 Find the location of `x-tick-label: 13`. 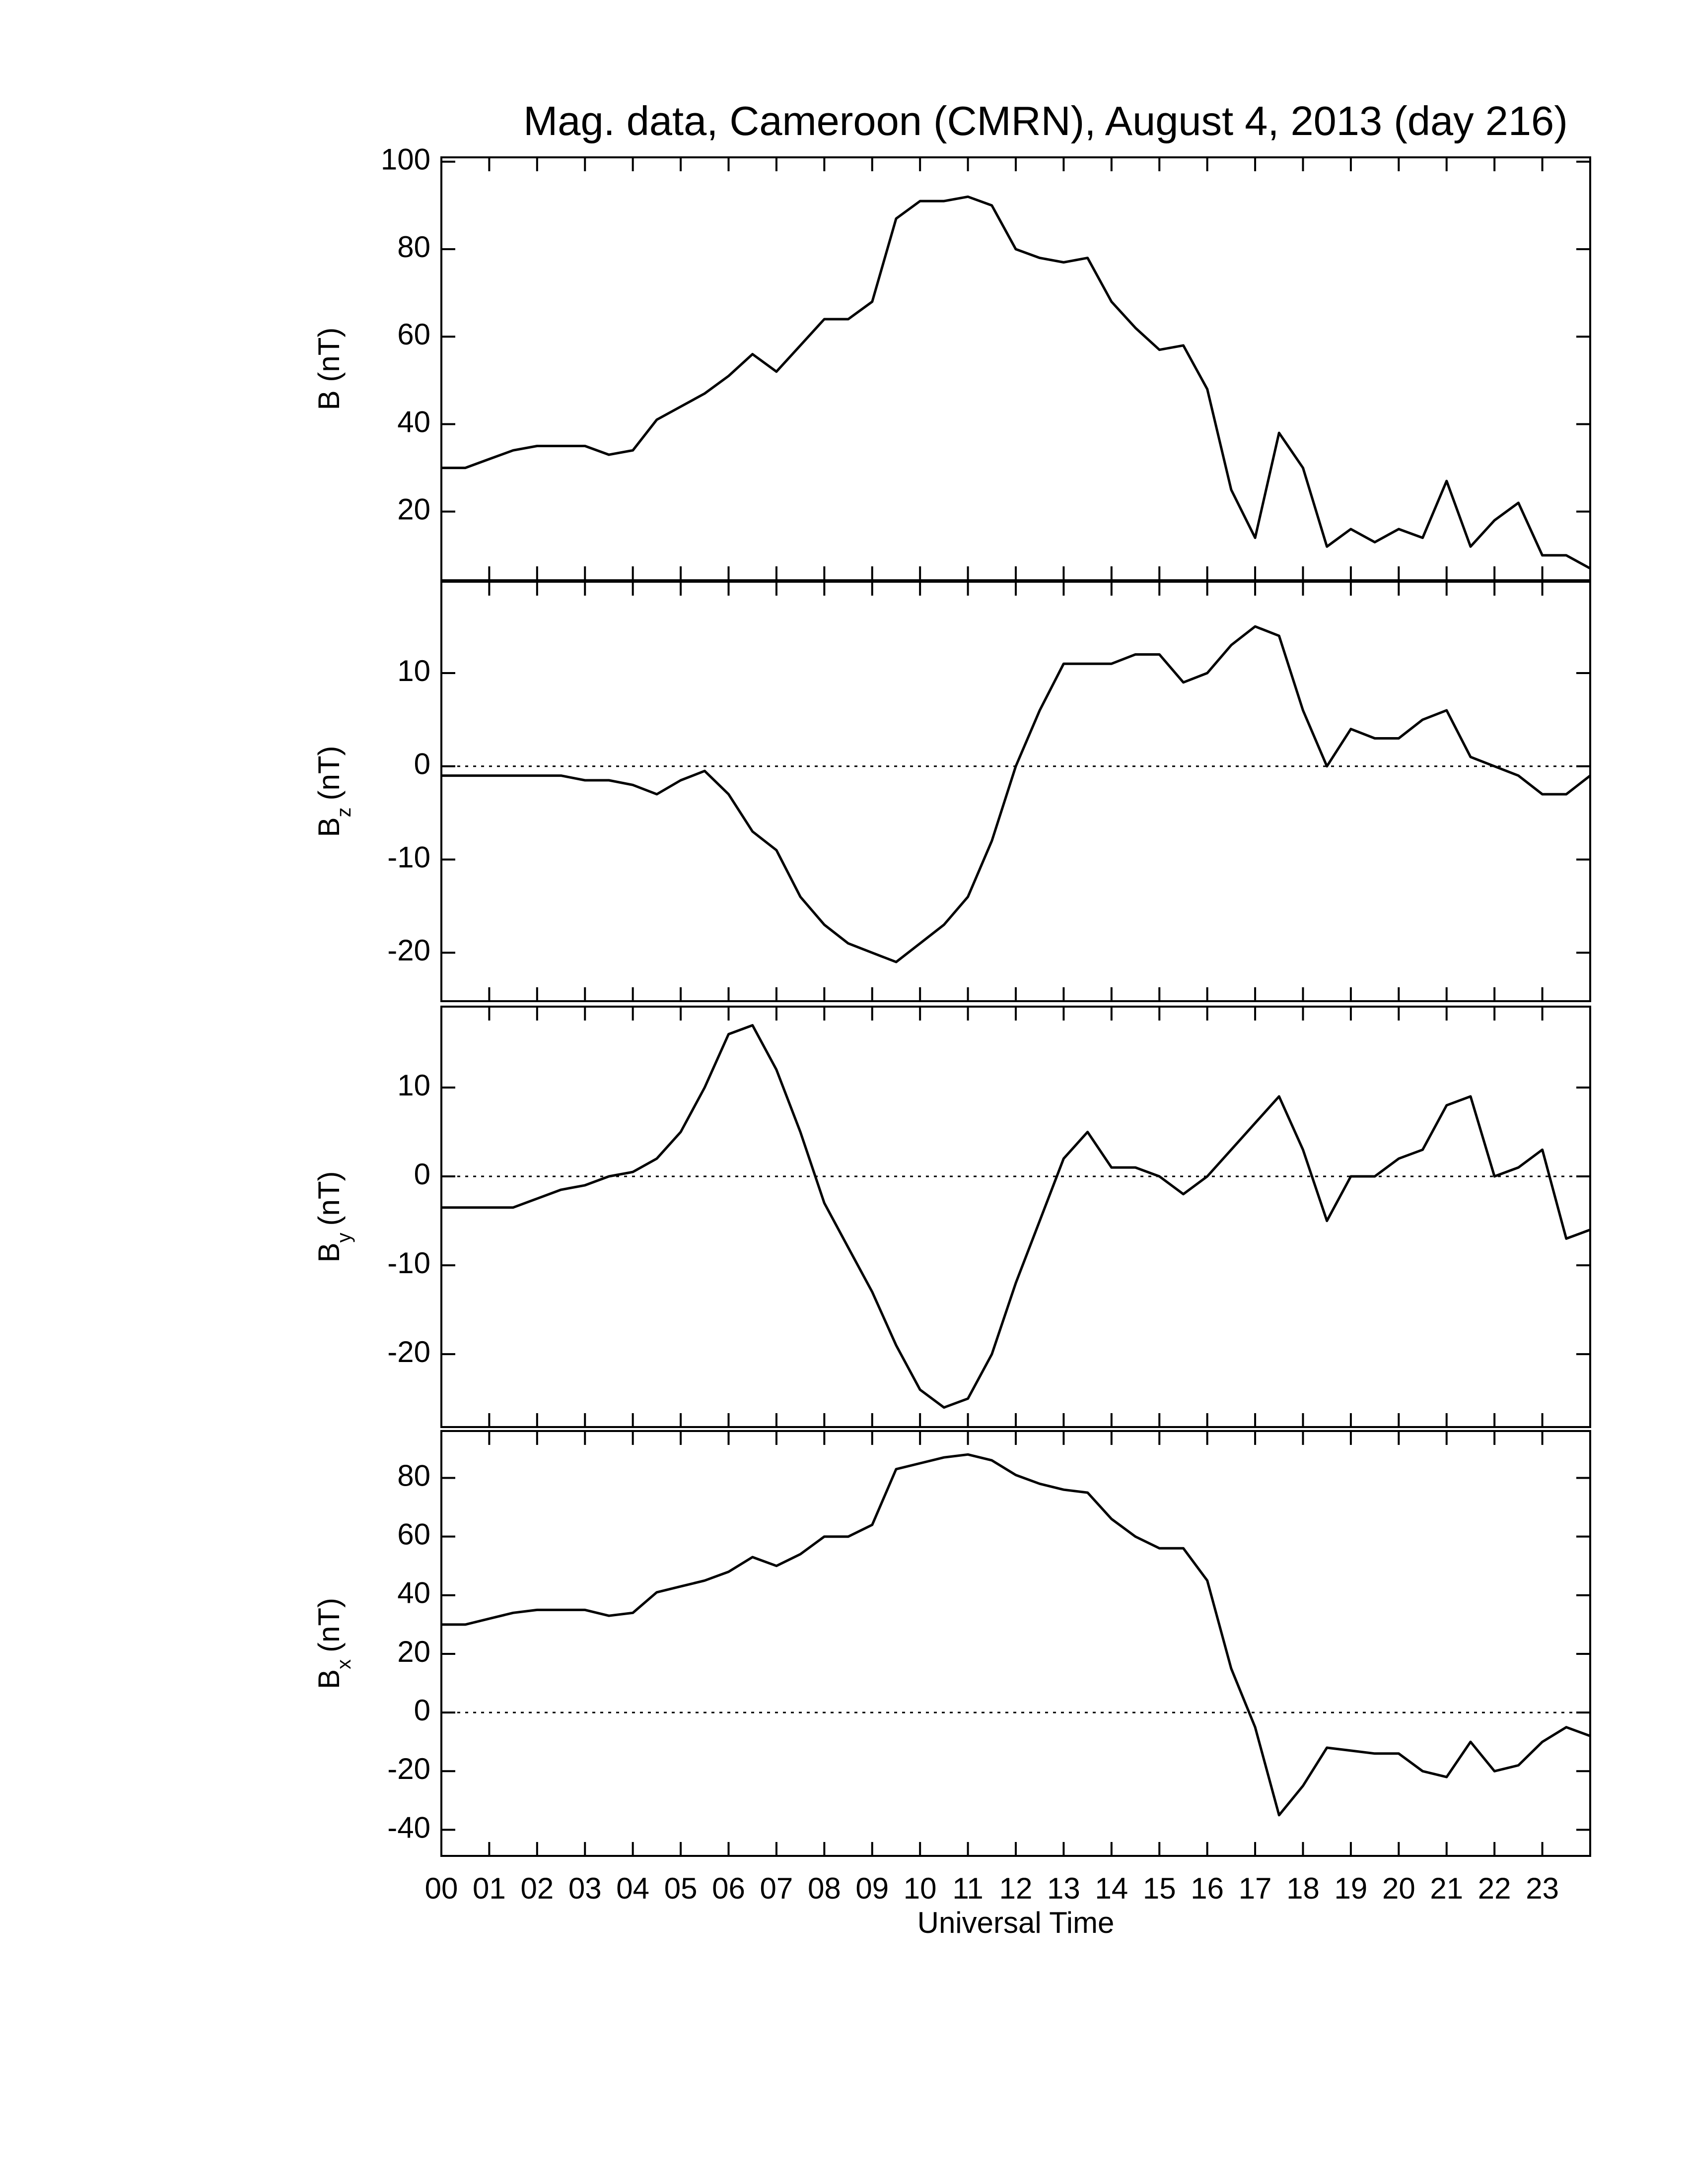

x-tick-label: 13 is located at coordinates (1063, 1888).